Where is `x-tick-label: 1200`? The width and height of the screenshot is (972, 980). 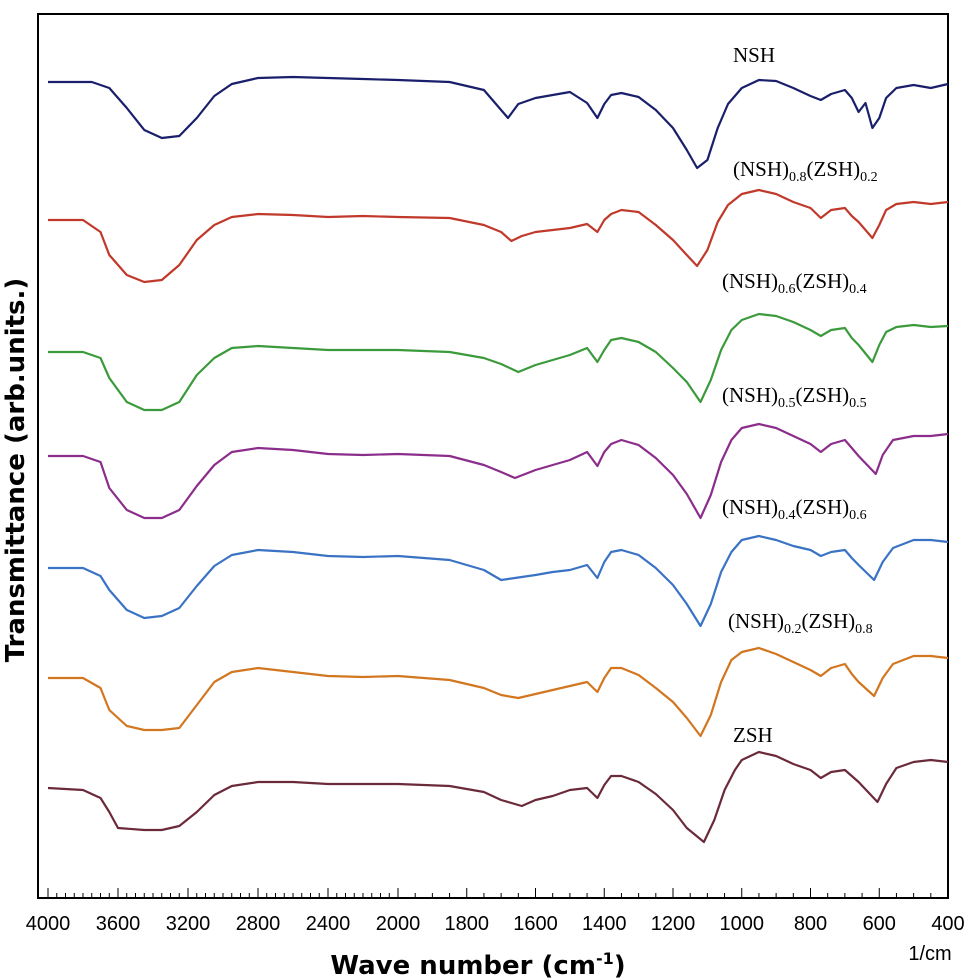 x-tick-label: 1200 is located at coordinates (673, 924).